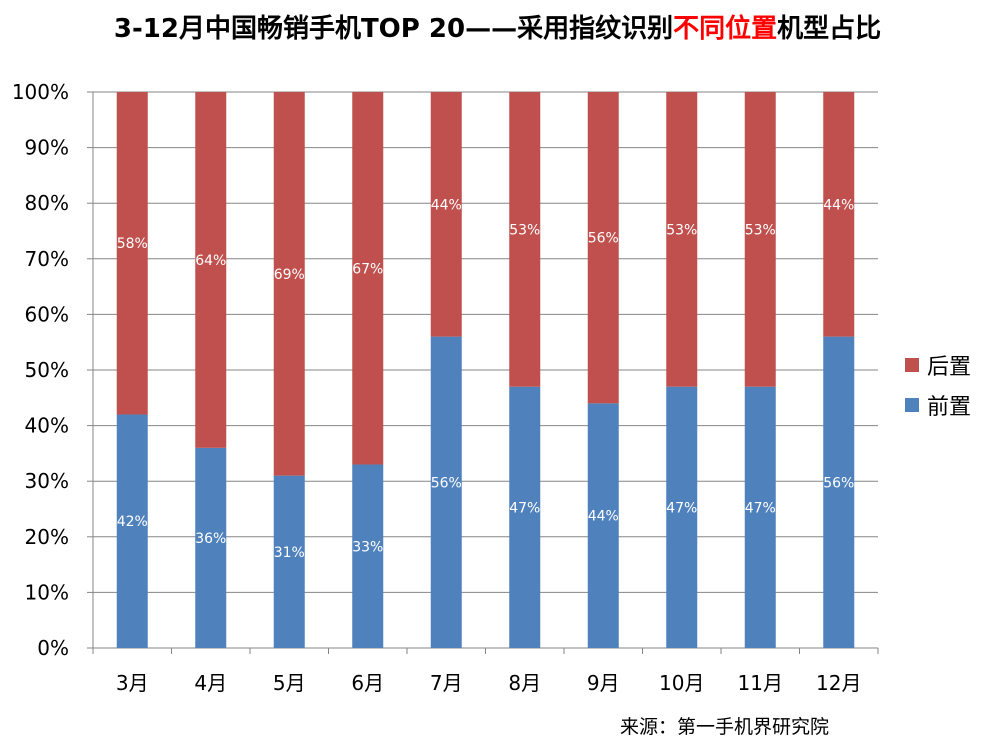 This screenshot has height=747, width=995. I want to click on x-tick-label: 9月, so click(603, 683).